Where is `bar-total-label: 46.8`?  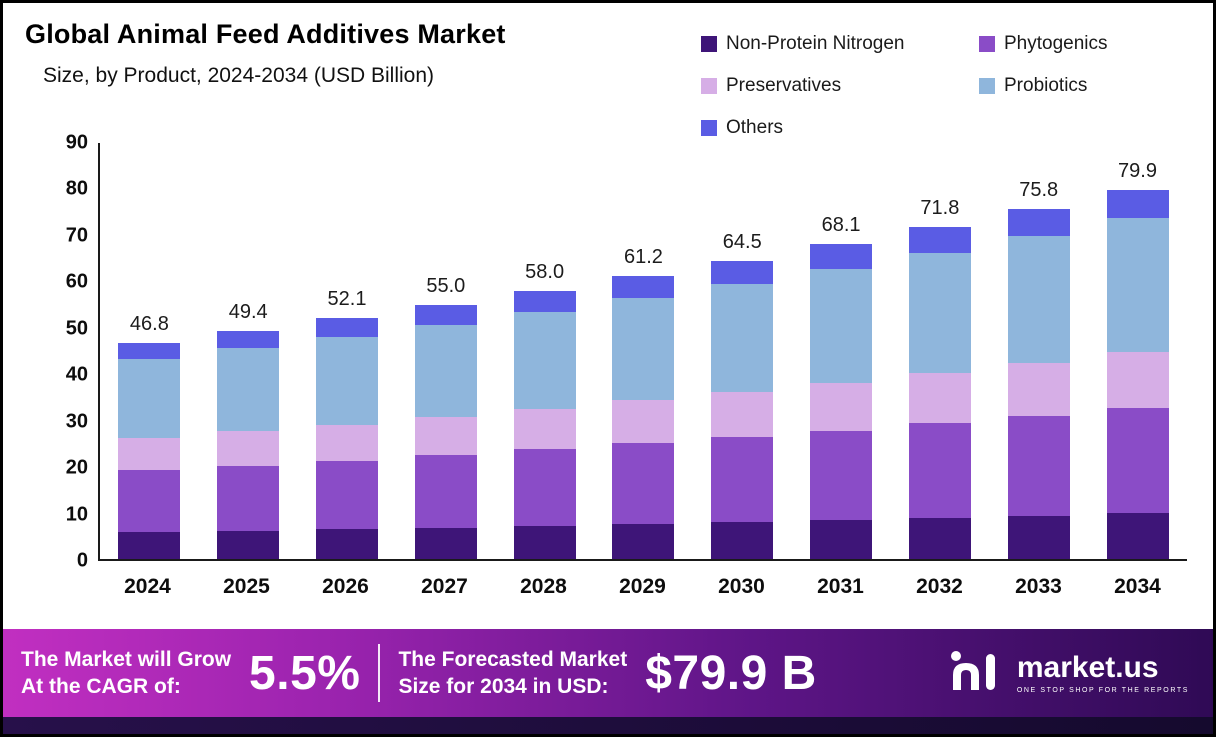
bar-total-label: 46.8 is located at coordinates (149, 323).